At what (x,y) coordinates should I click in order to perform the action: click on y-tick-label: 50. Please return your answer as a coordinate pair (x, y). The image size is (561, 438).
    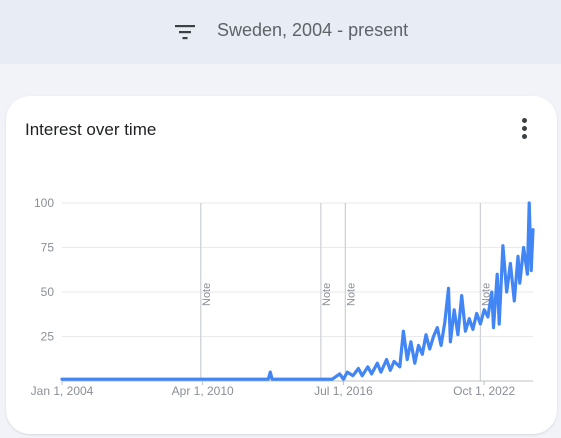
    Looking at the image, I should click on (48, 292).